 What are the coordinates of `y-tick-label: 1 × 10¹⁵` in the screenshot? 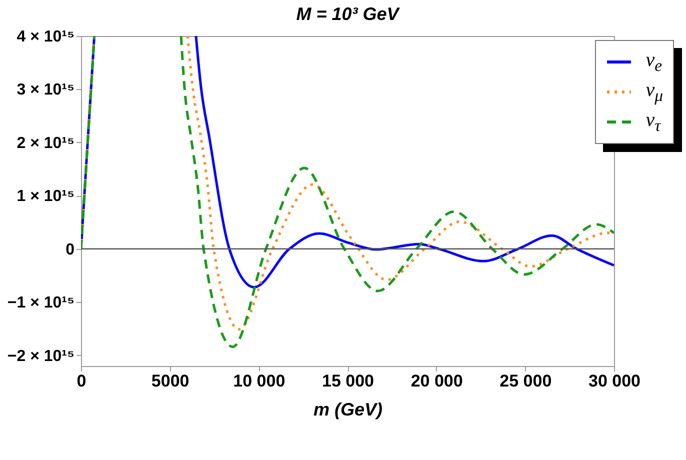 It's located at (45, 197).